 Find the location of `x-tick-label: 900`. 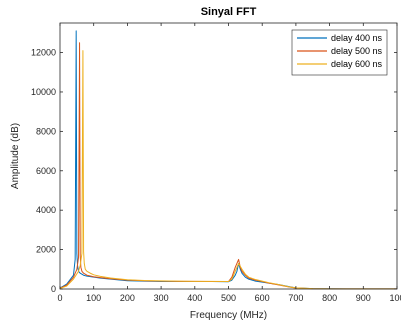

x-tick-label: 900 is located at coordinates (363, 298).